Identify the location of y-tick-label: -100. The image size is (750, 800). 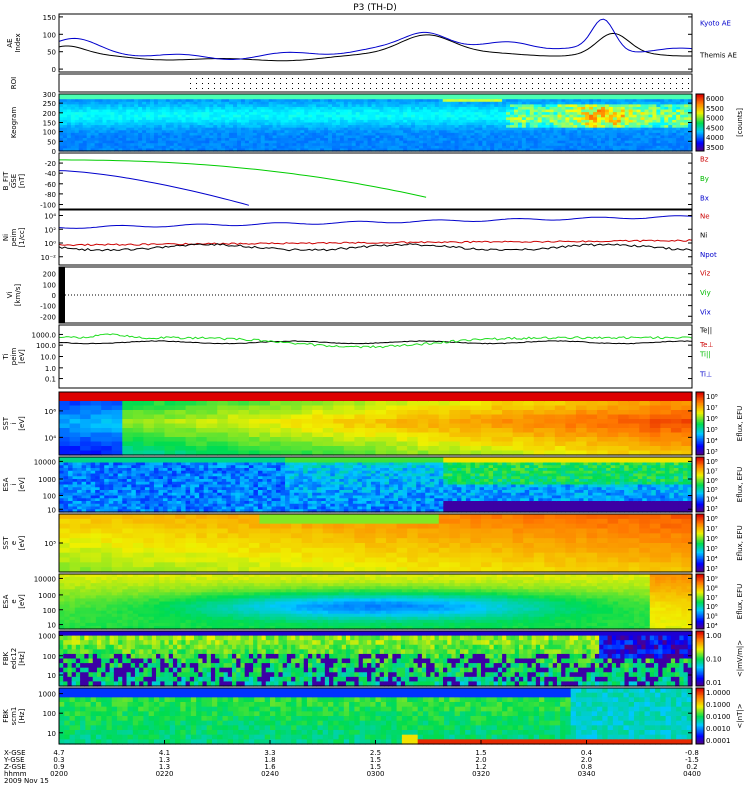
(48, 307).